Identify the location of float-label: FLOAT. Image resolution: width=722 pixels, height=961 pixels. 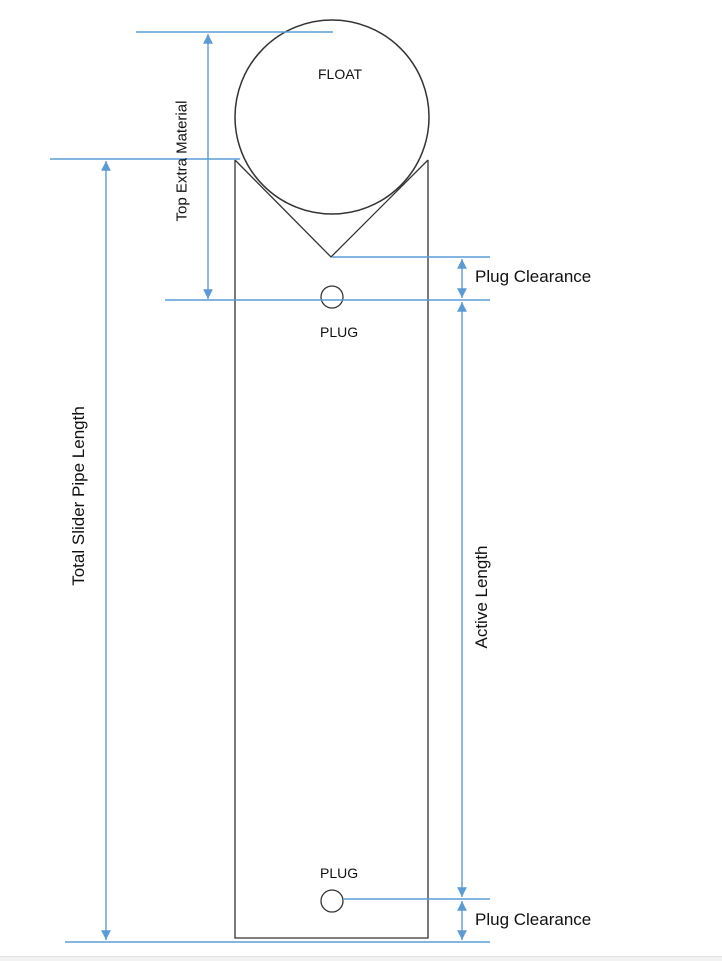
(340, 74).